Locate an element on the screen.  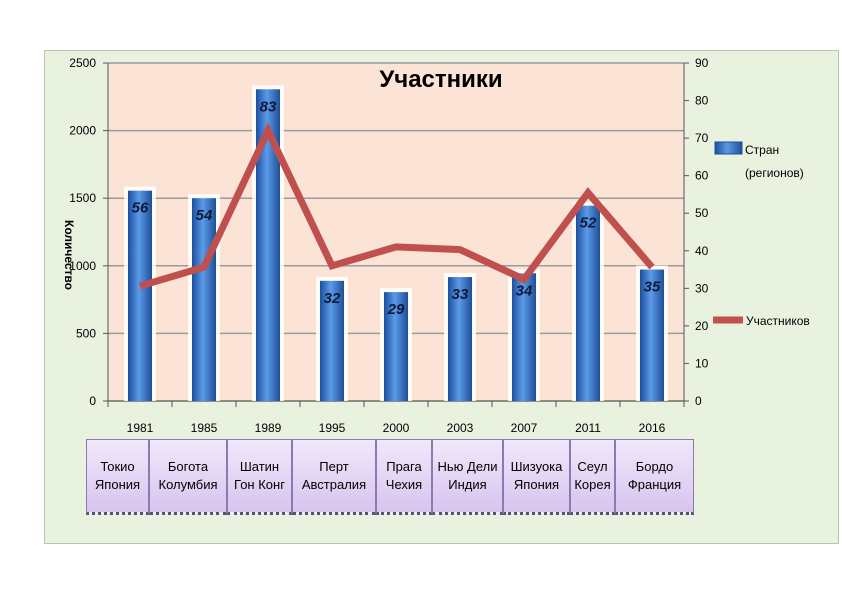
chart-title: Участники is located at coordinates (440, 79).